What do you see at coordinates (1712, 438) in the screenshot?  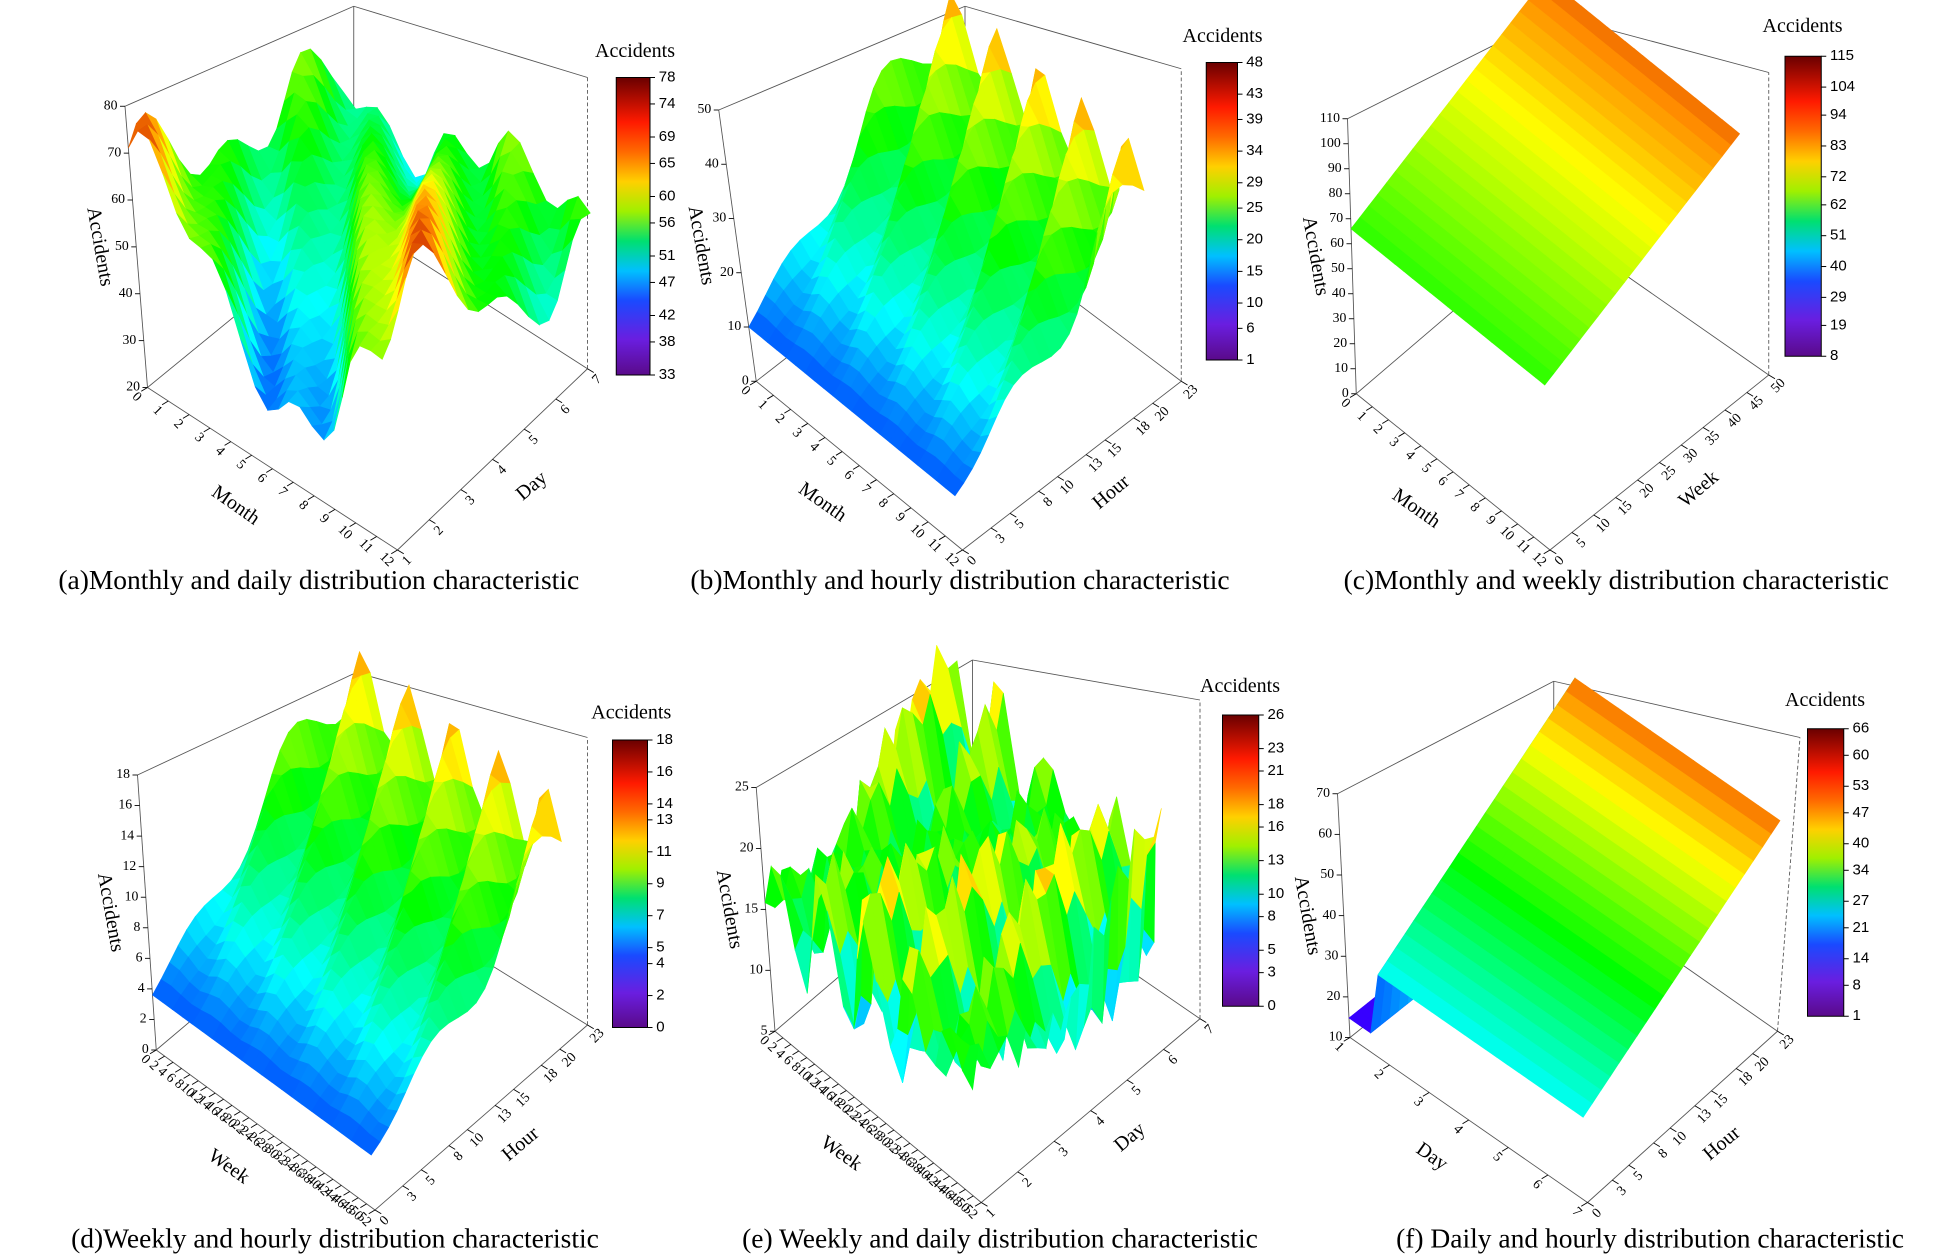 I see `y-tick-label: 35` at bounding box center [1712, 438].